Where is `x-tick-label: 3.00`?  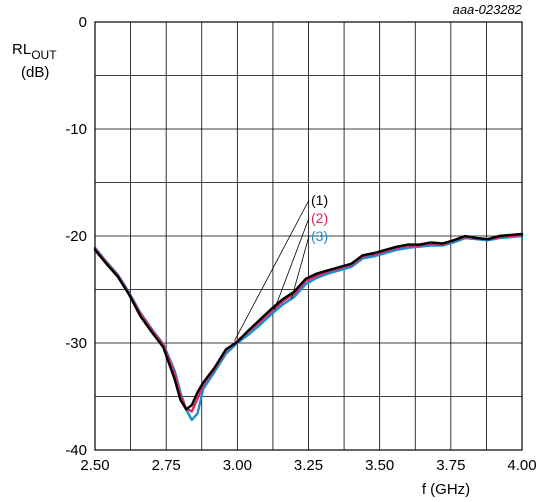
x-tick-label: 3.00 is located at coordinates (237, 465).